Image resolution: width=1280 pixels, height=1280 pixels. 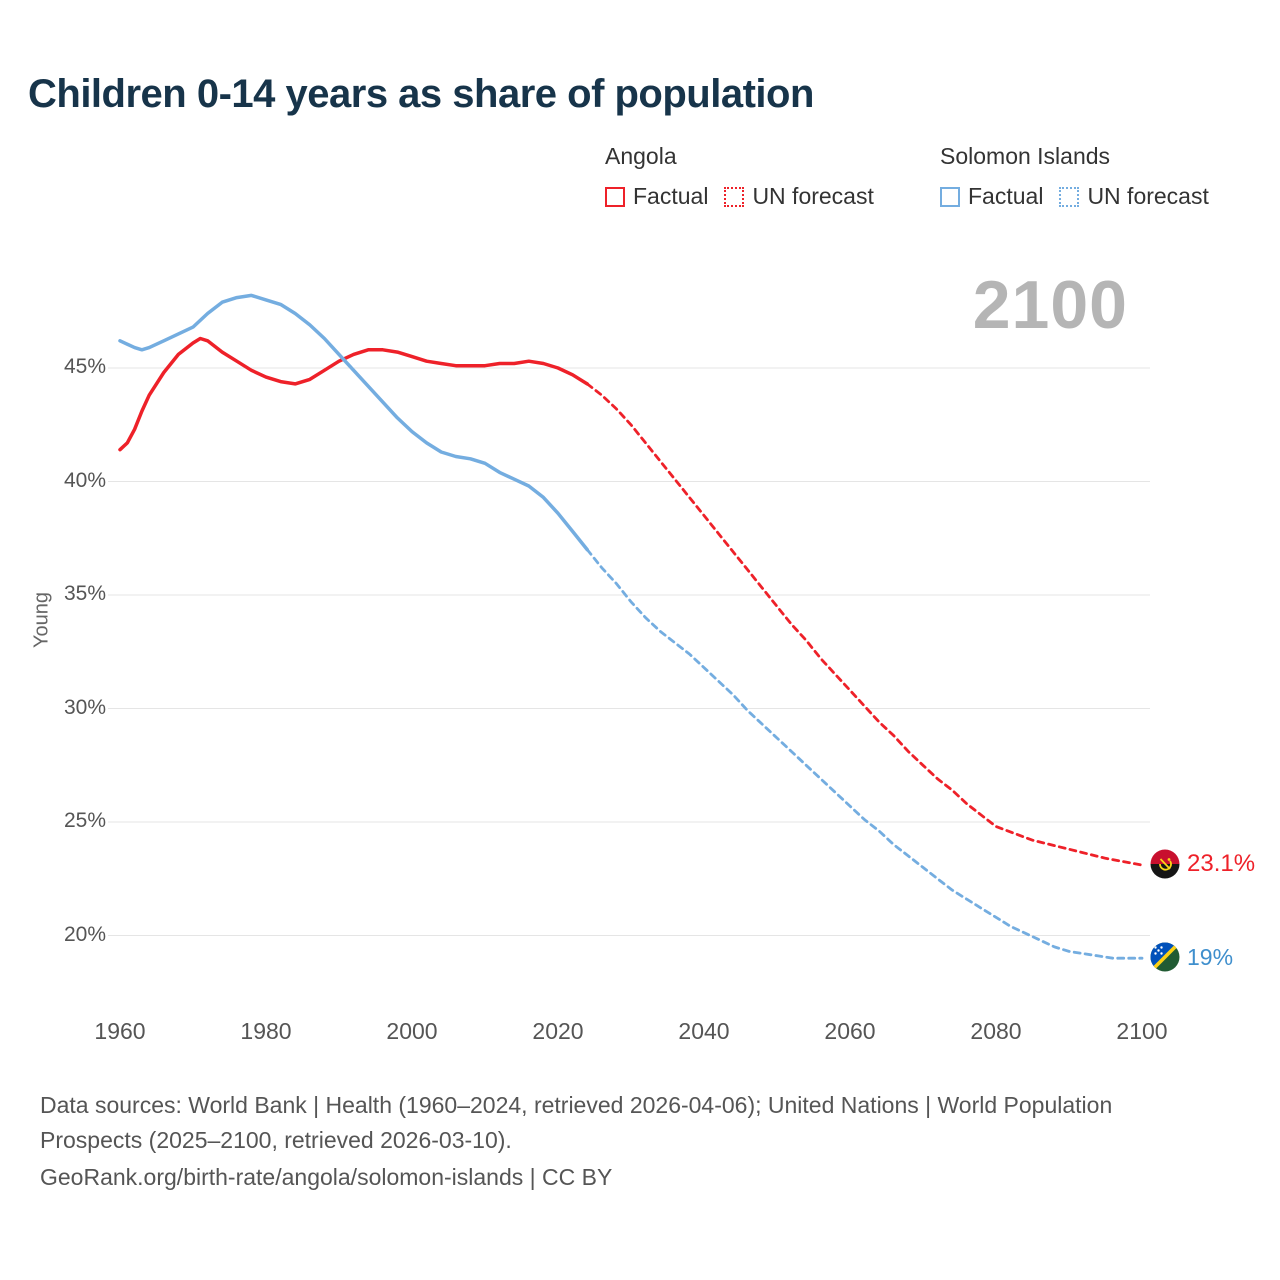 I want to click on angola-forecast-label: UN forecast, so click(x=813, y=196).